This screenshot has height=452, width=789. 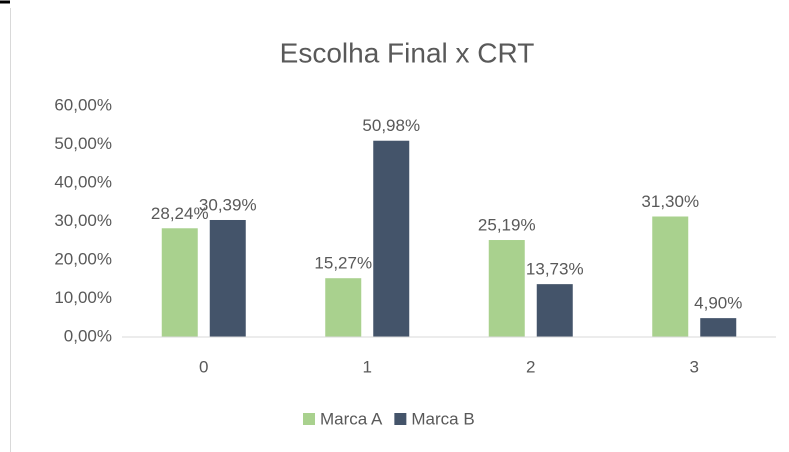 What do you see at coordinates (88, 335) in the screenshot?
I see `y-tick-label: 0,00%` at bounding box center [88, 335].